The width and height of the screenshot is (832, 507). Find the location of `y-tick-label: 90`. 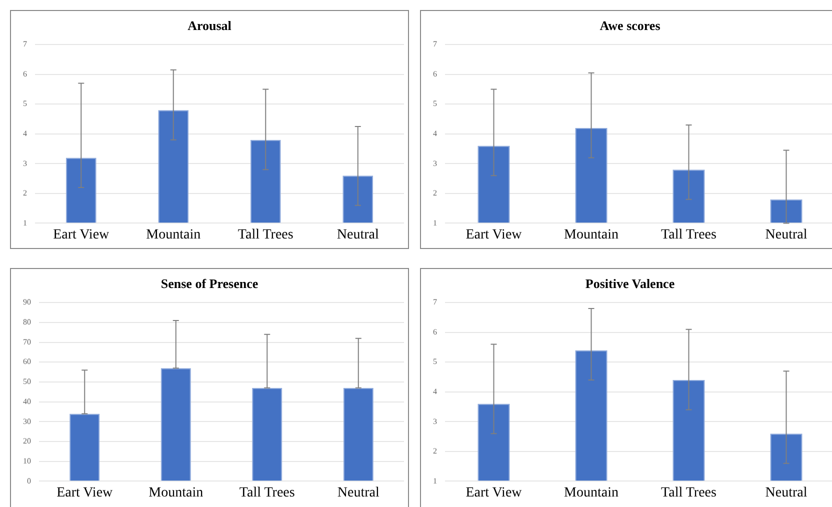

y-tick-label: 90 is located at coordinates (27, 302).